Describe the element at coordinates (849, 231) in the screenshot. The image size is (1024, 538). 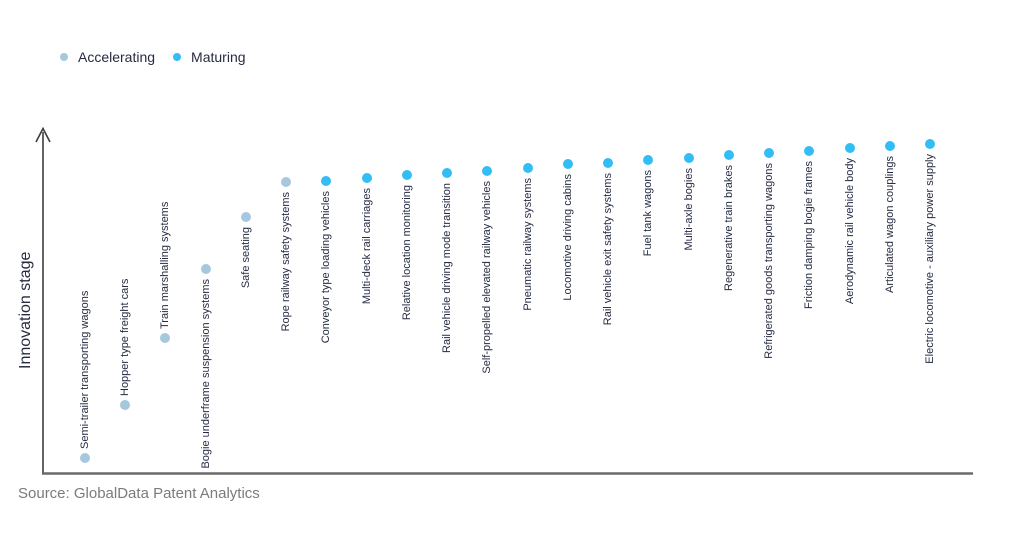
I see `point-label: Aerodynamic rail vehicle body` at that location.